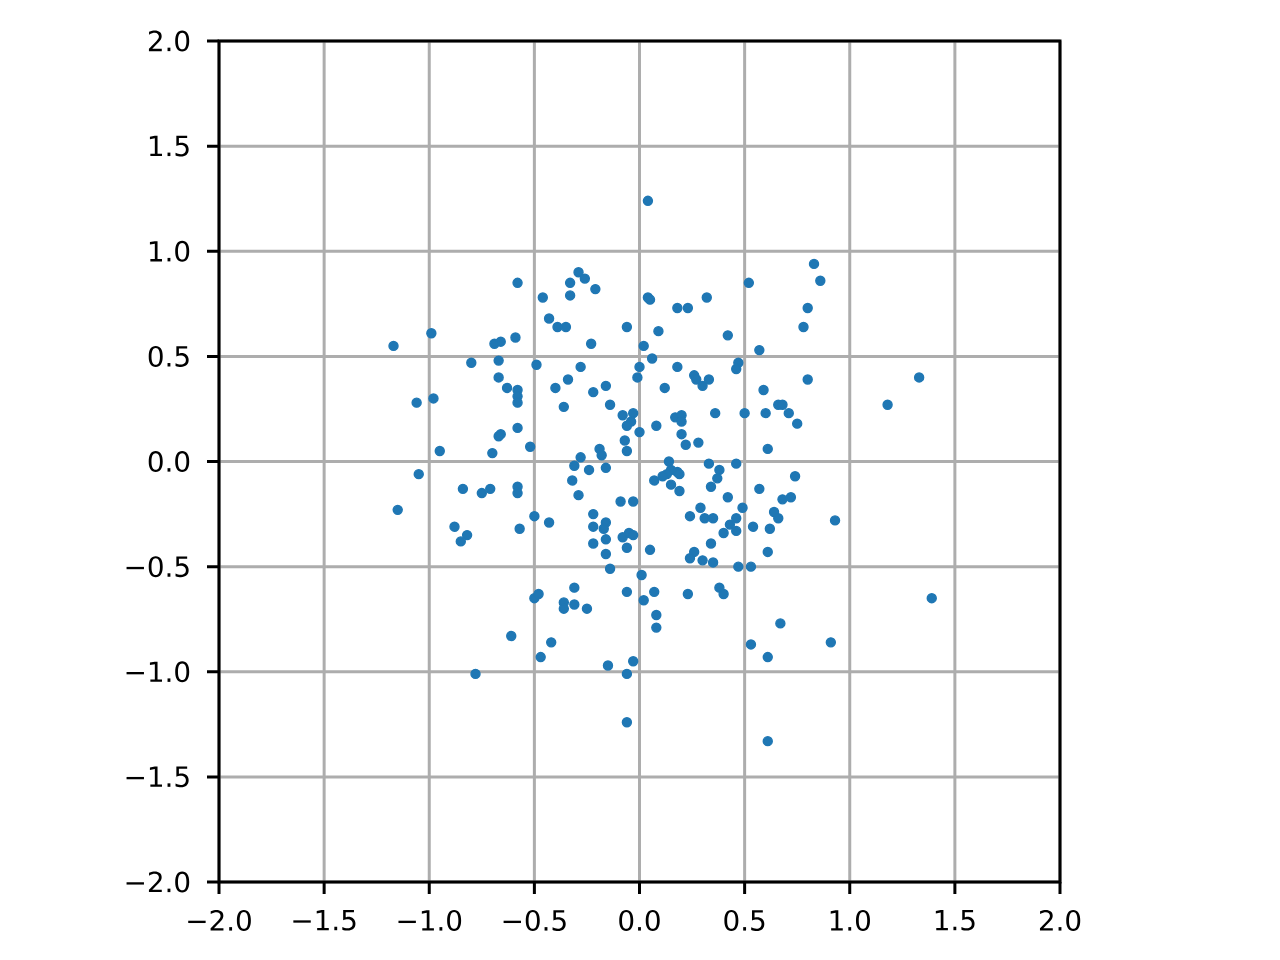 This screenshot has height=960, width=1280. I want to click on y-tick-label: −2.0, so click(158, 882).